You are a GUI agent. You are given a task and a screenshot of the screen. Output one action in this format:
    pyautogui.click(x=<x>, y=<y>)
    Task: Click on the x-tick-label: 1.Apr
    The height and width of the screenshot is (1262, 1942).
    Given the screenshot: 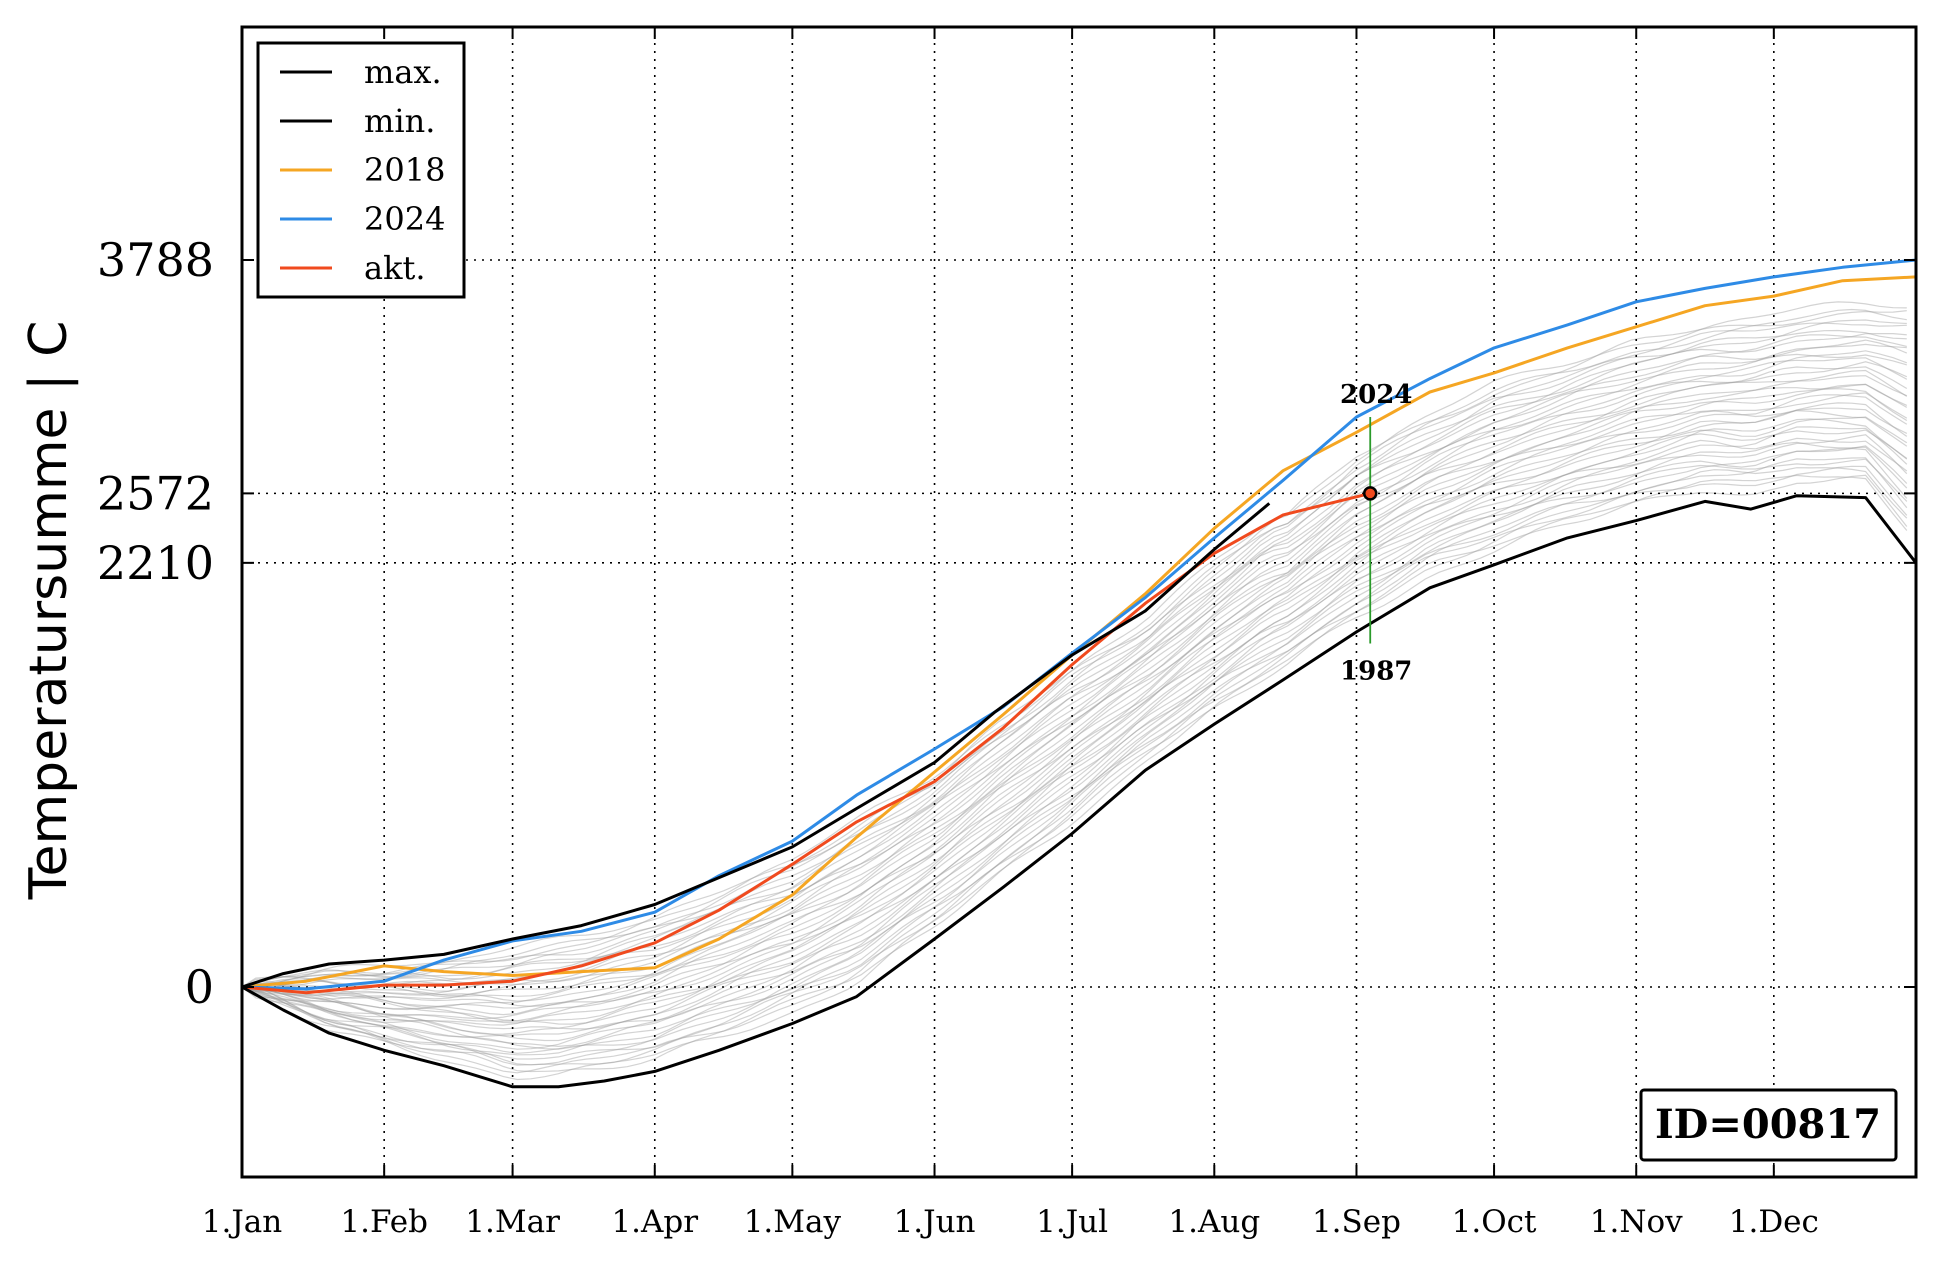 What is the action you would take?
    pyautogui.click(x=654, y=1222)
    